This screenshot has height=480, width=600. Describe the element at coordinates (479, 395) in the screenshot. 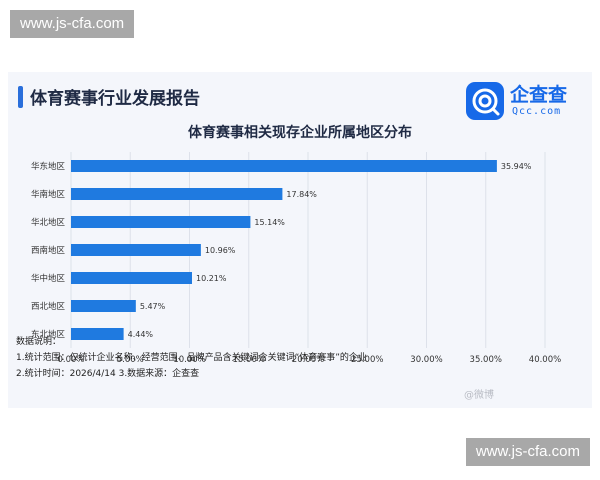

I see `weibo-mark: @微博` at that location.